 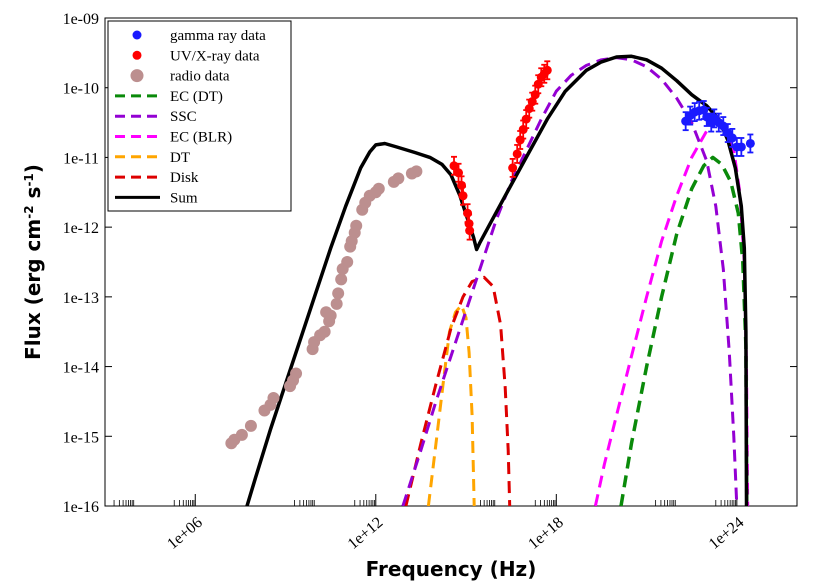 I want to click on y-axis-title-main: Flux (erg cm, so click(x=33, y=289).